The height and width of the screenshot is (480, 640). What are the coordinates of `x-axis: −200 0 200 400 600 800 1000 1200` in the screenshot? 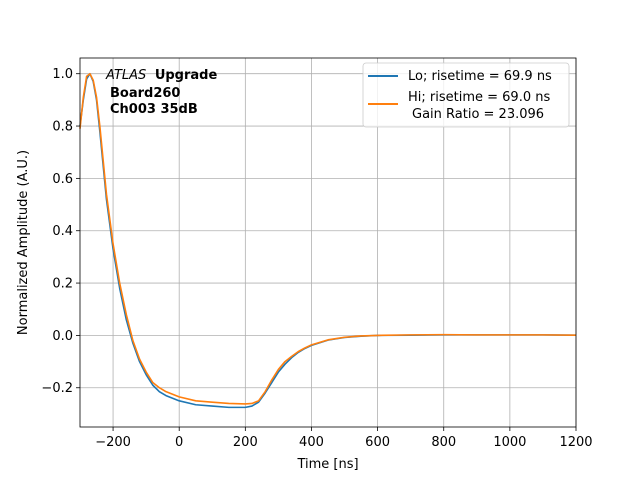 It's located at (344, 438).